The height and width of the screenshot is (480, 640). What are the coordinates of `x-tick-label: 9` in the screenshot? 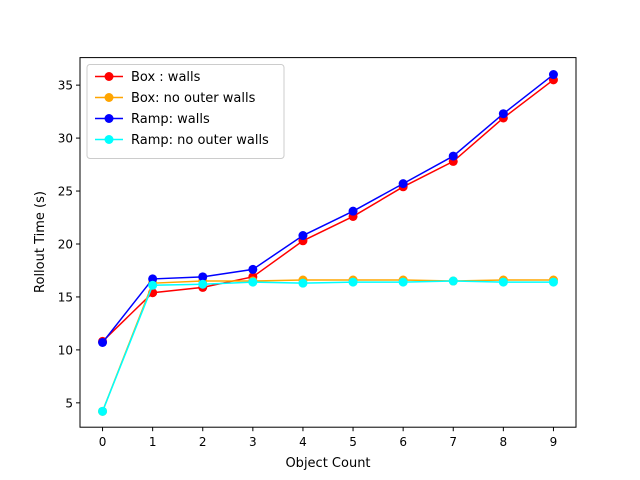 It's located at (554, 442).